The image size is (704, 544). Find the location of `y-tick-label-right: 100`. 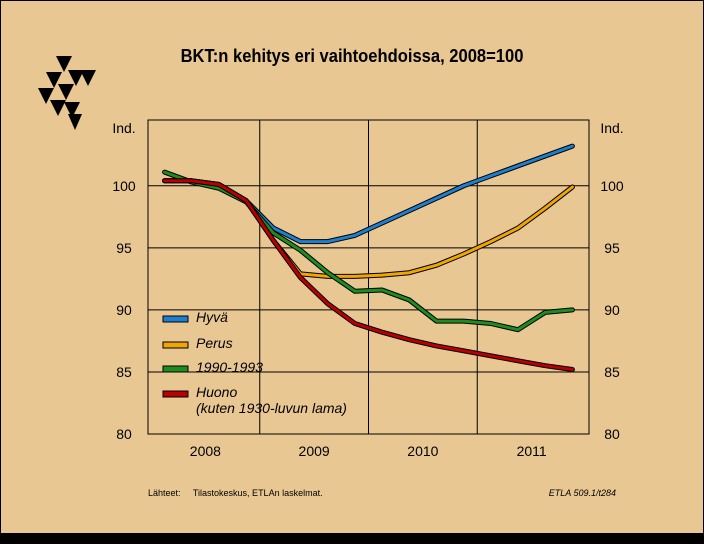

y-tick-label-right: 100 is located at coordinates (612, 186).